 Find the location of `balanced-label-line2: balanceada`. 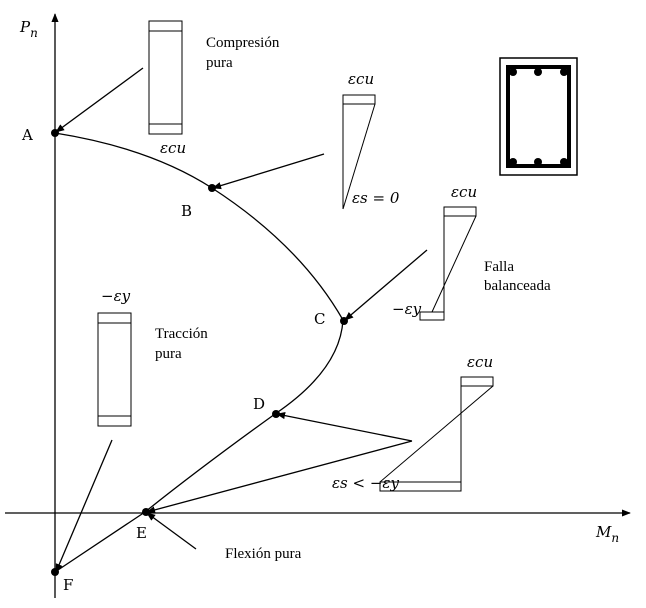

balanced-label-line2: balanceada is located at coordinates (517, 286).